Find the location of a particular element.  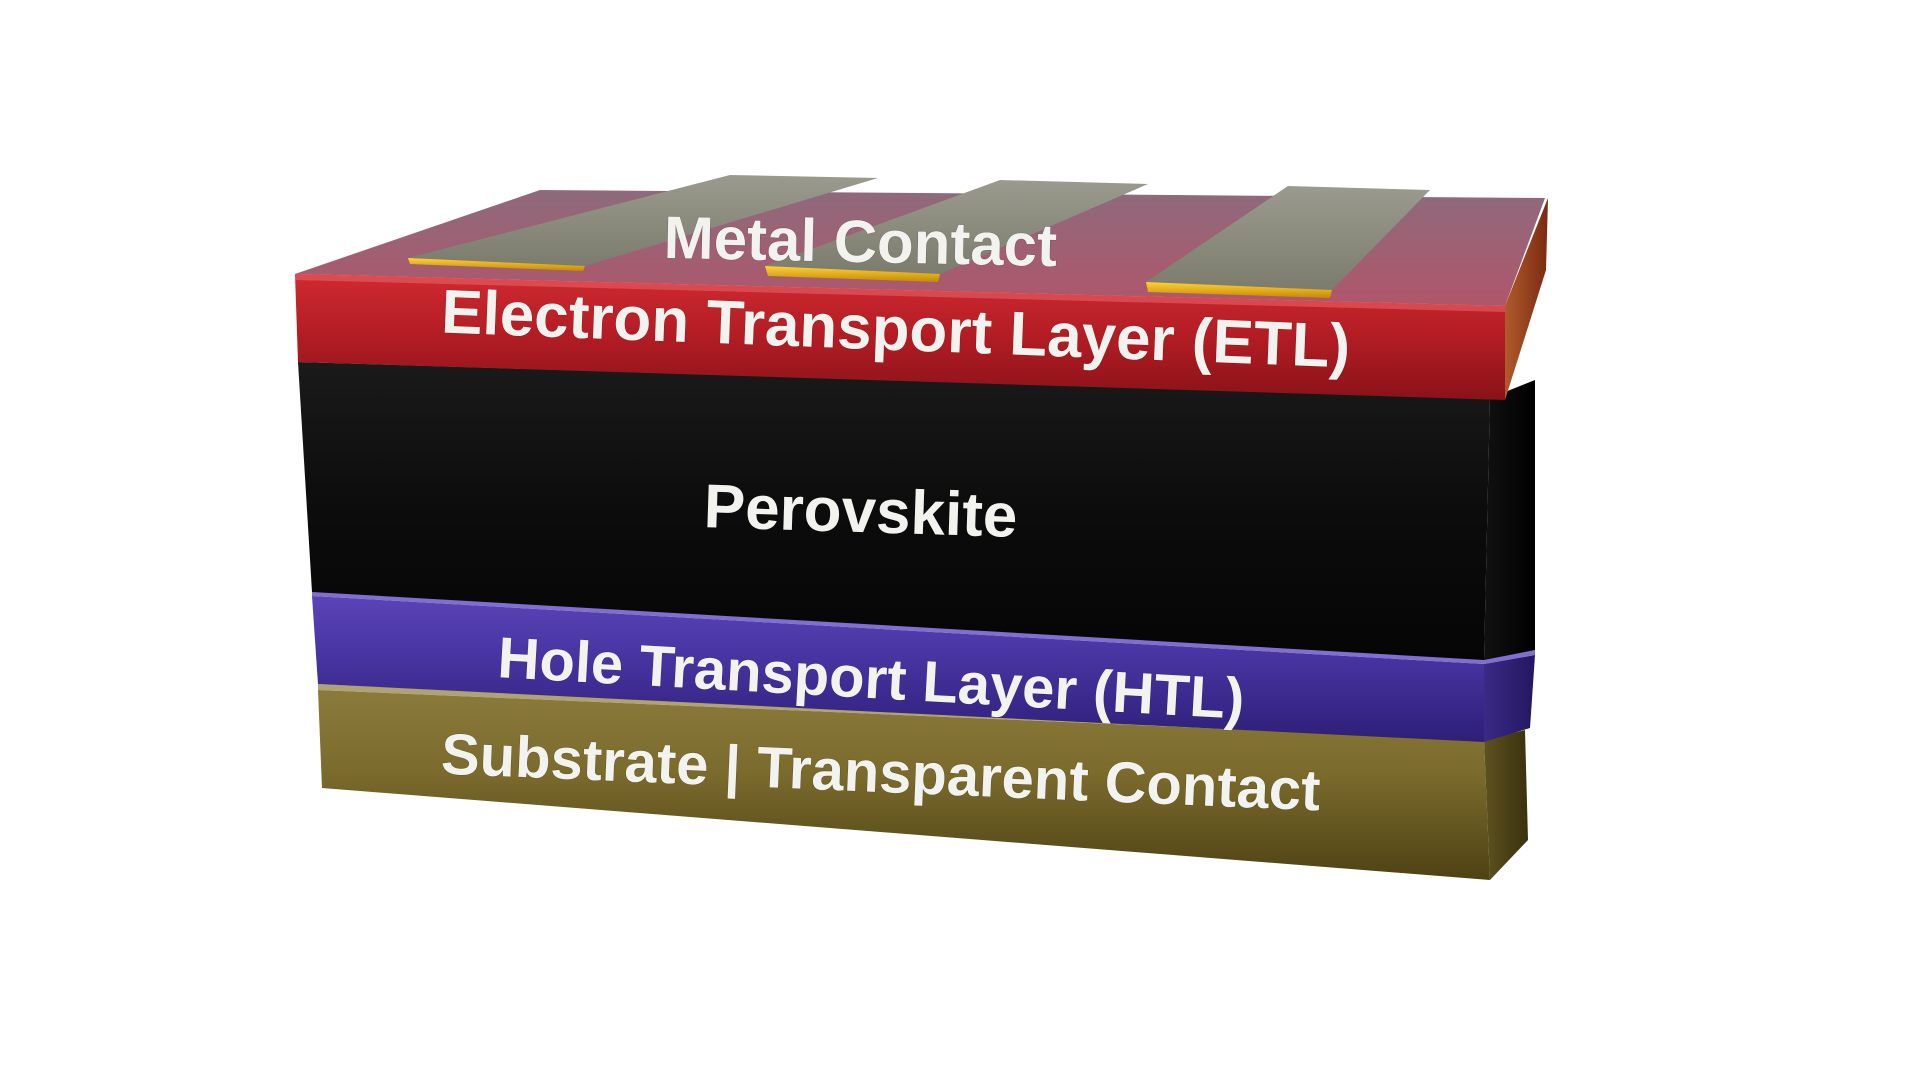

etl-front is located at coordinates (900, 337).